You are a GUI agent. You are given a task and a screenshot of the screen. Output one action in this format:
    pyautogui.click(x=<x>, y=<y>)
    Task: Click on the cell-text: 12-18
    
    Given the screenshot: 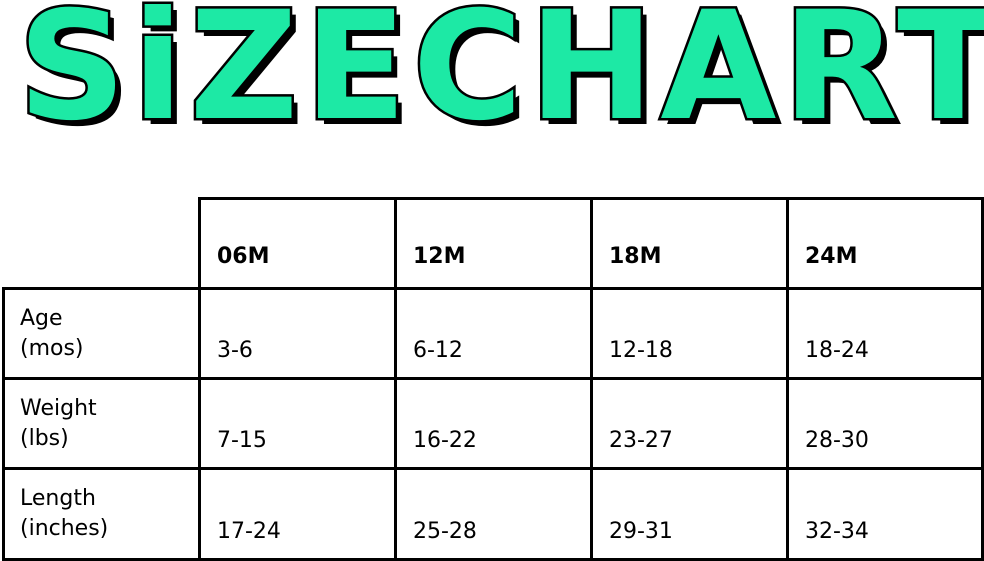 What is the action you would take?
    pyautogui.click(x=641, y=350)
    